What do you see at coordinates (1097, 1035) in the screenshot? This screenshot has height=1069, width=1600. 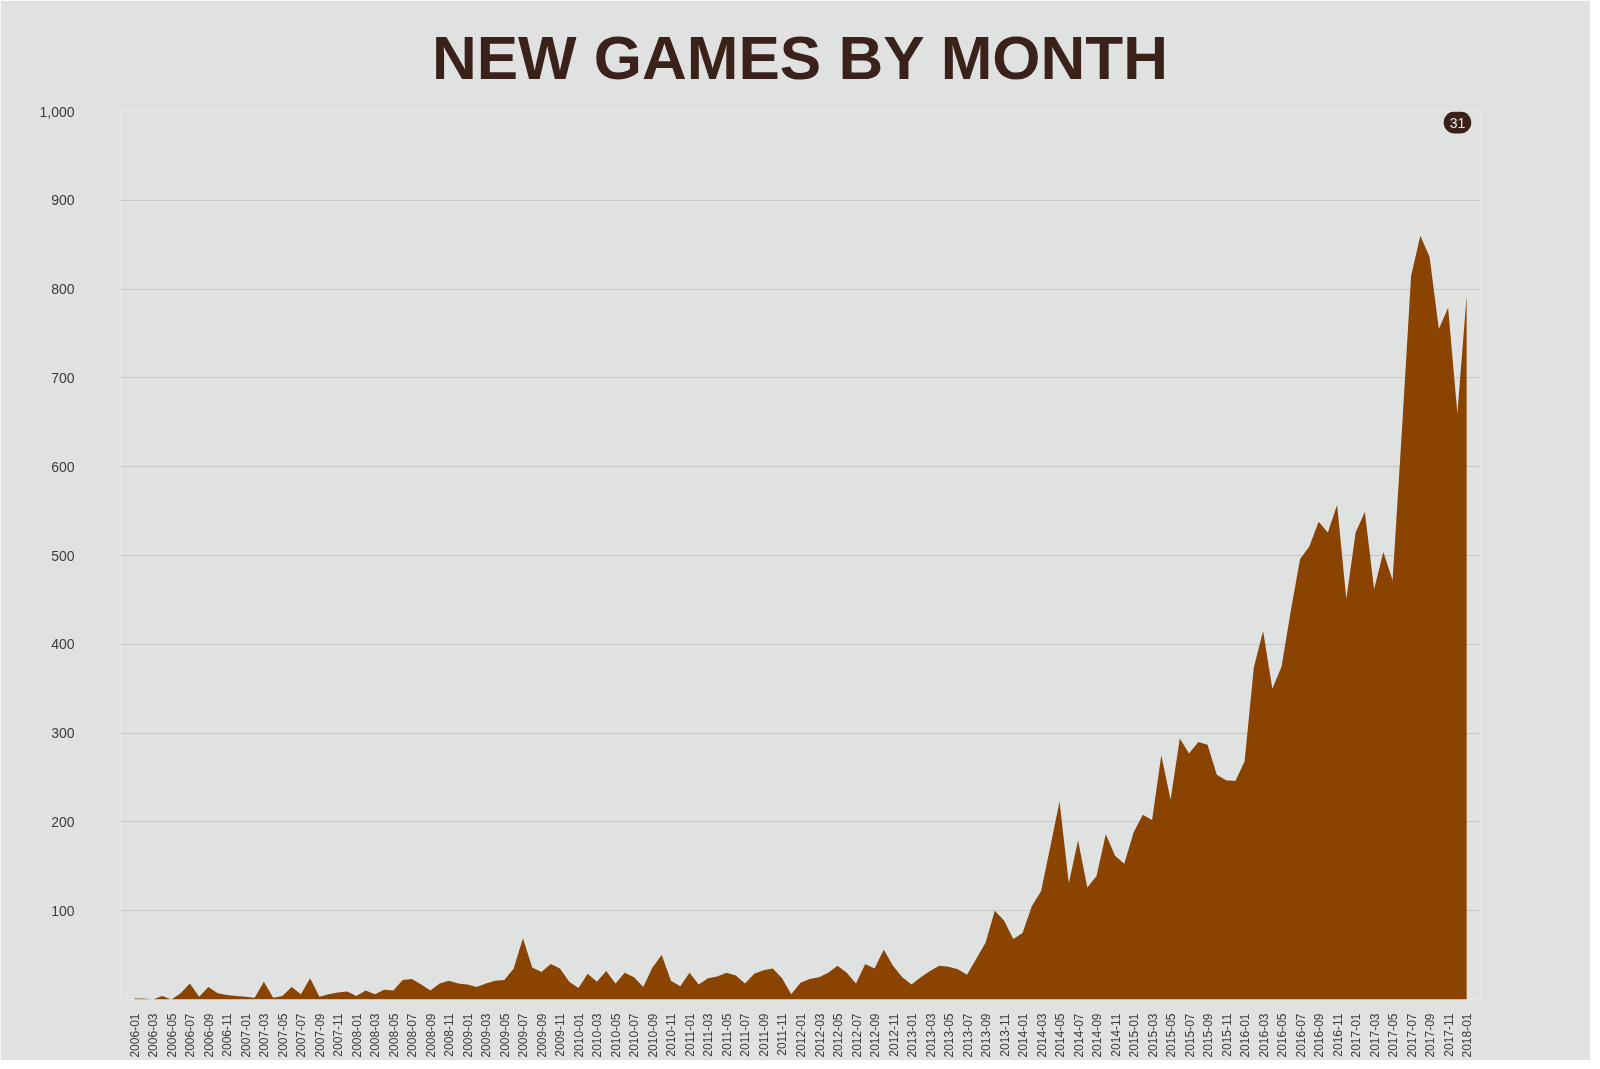 I see `x-tick-label: 2014-09` at bounding box center [1097, 1035].